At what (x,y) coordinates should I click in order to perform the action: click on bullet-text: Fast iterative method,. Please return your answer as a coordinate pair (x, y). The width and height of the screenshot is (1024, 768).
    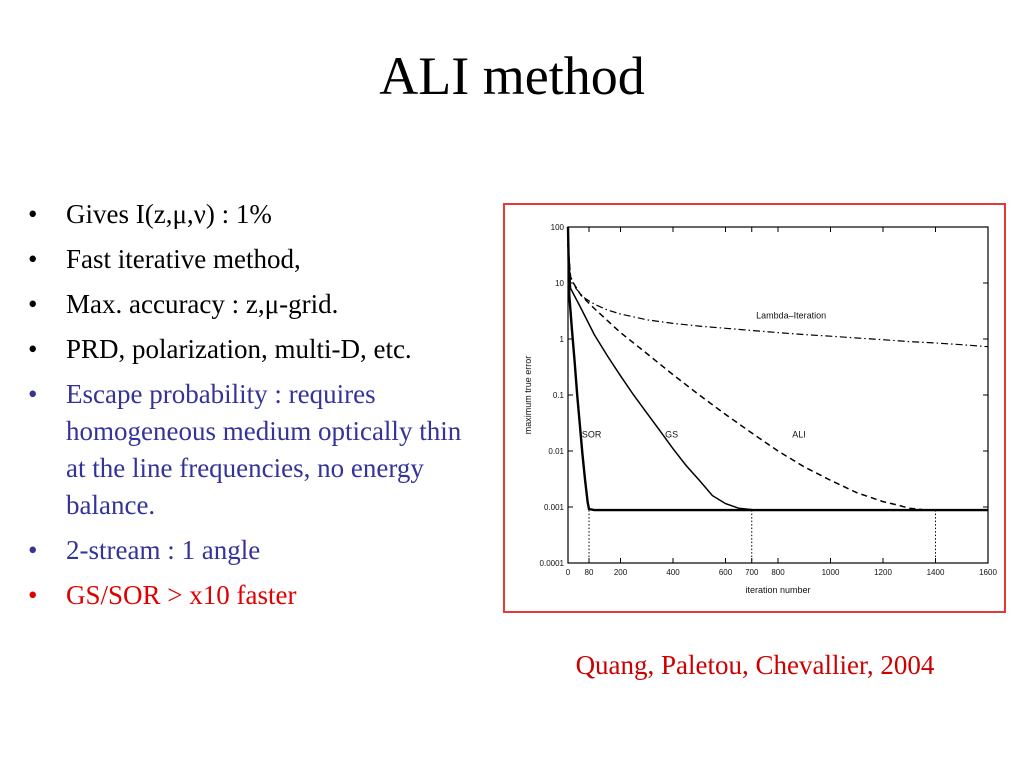
    Looking at the image, I should click on (183, 259).